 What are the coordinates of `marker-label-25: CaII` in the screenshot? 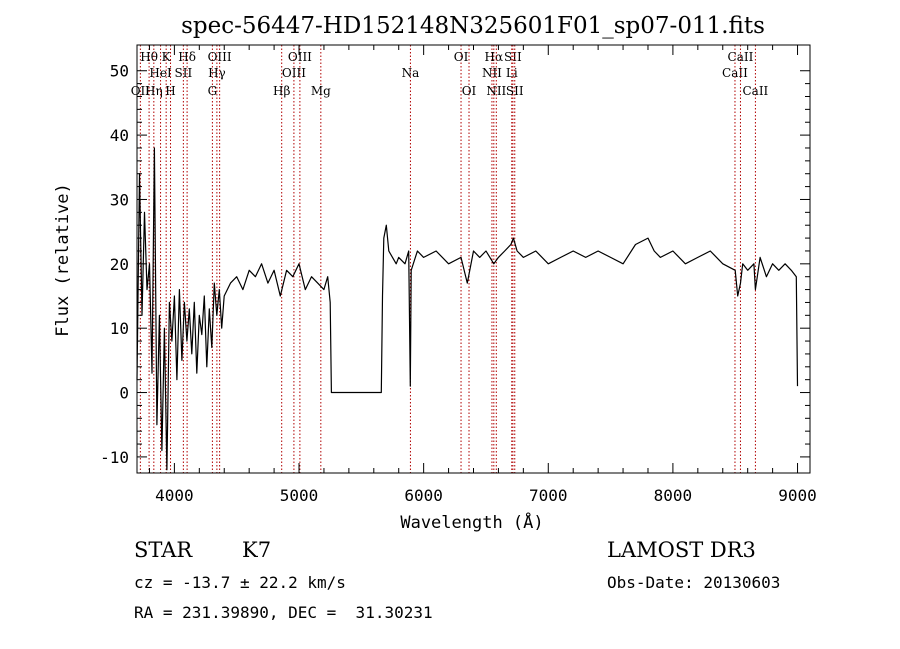 It's located at (741, 57).